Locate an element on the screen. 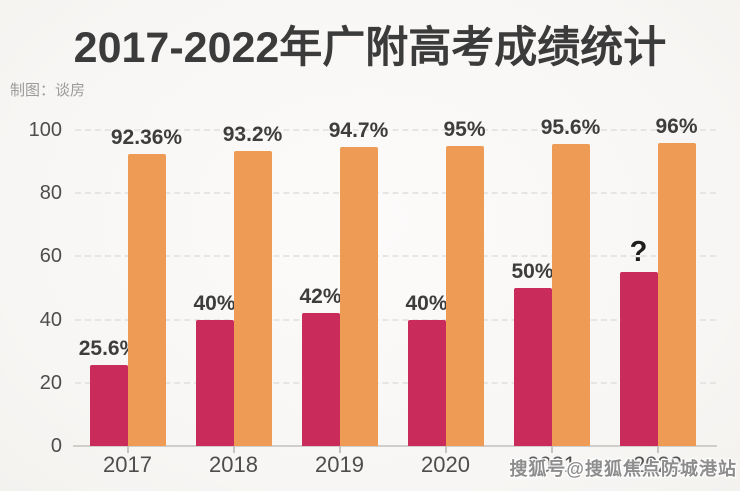 The image size is (740, 491). y-axis-tick-label: 100 is located at coordinates (45, 130).